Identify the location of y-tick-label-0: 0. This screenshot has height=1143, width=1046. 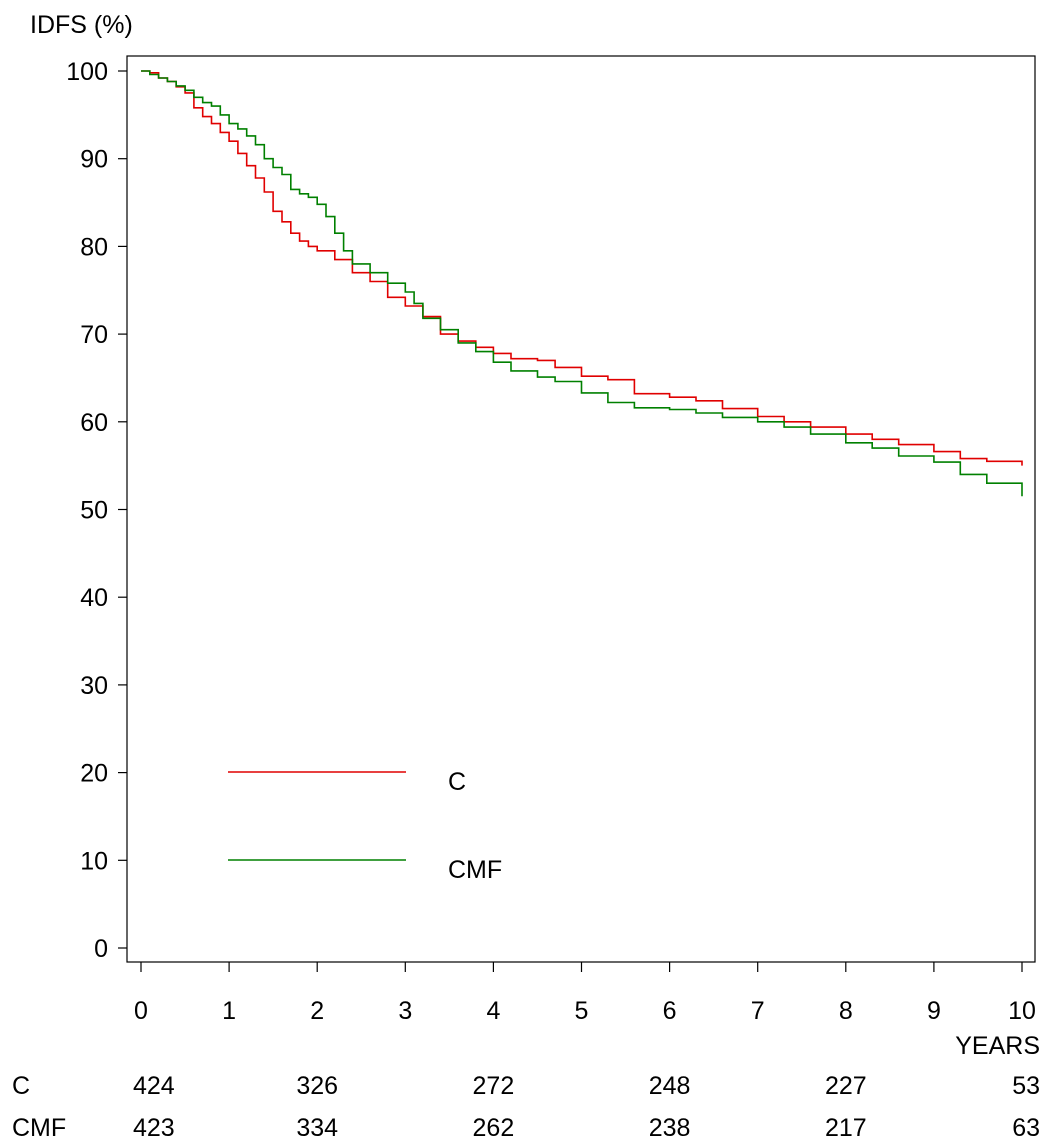
(101, 949).